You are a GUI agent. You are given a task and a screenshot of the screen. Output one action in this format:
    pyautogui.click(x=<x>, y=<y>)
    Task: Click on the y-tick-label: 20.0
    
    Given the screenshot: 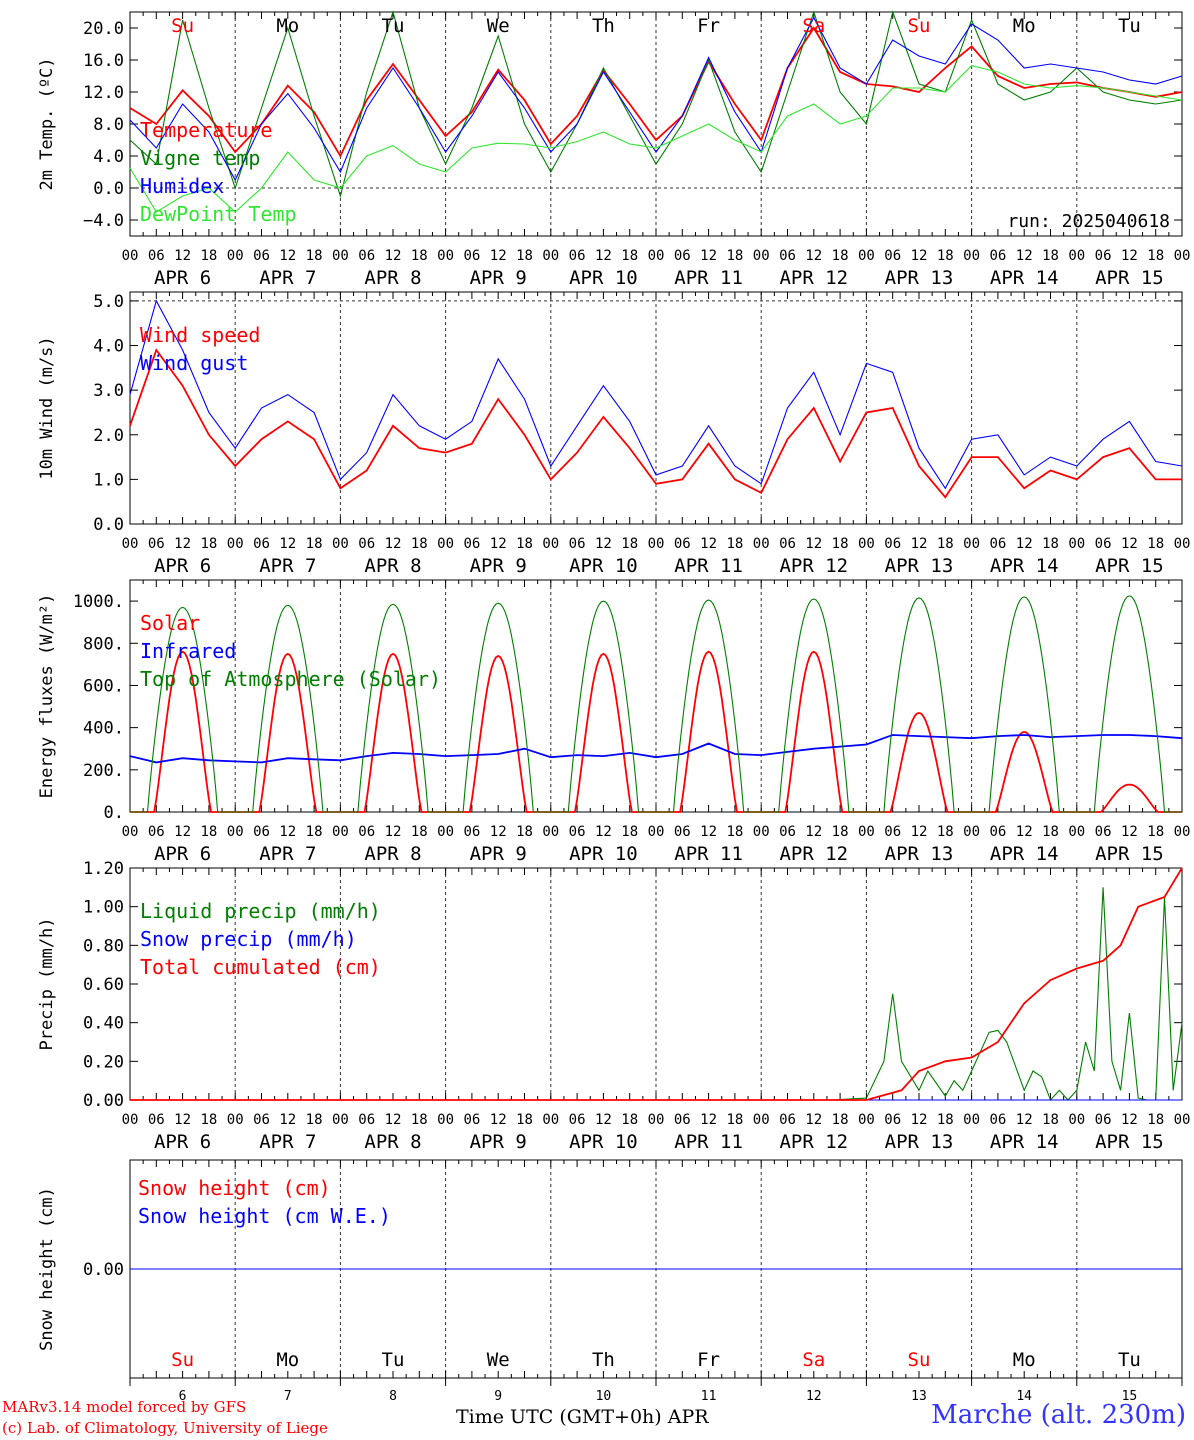 What is the action you would take?
    pyautogui.click(x=103, y=29)
    